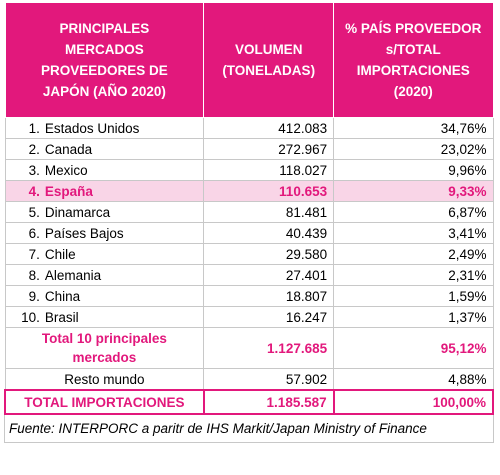  I want to click on rest-row: Resto mundo 57.902 4,88%, so click(249, 379).